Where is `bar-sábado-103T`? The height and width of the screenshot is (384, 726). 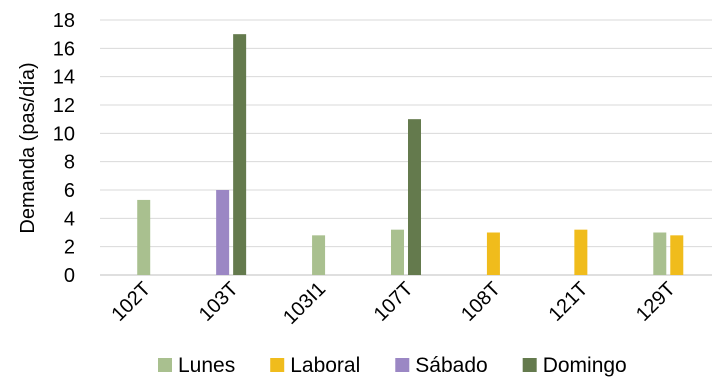 bar-sábado-103T is located at coordinates (223, 232).